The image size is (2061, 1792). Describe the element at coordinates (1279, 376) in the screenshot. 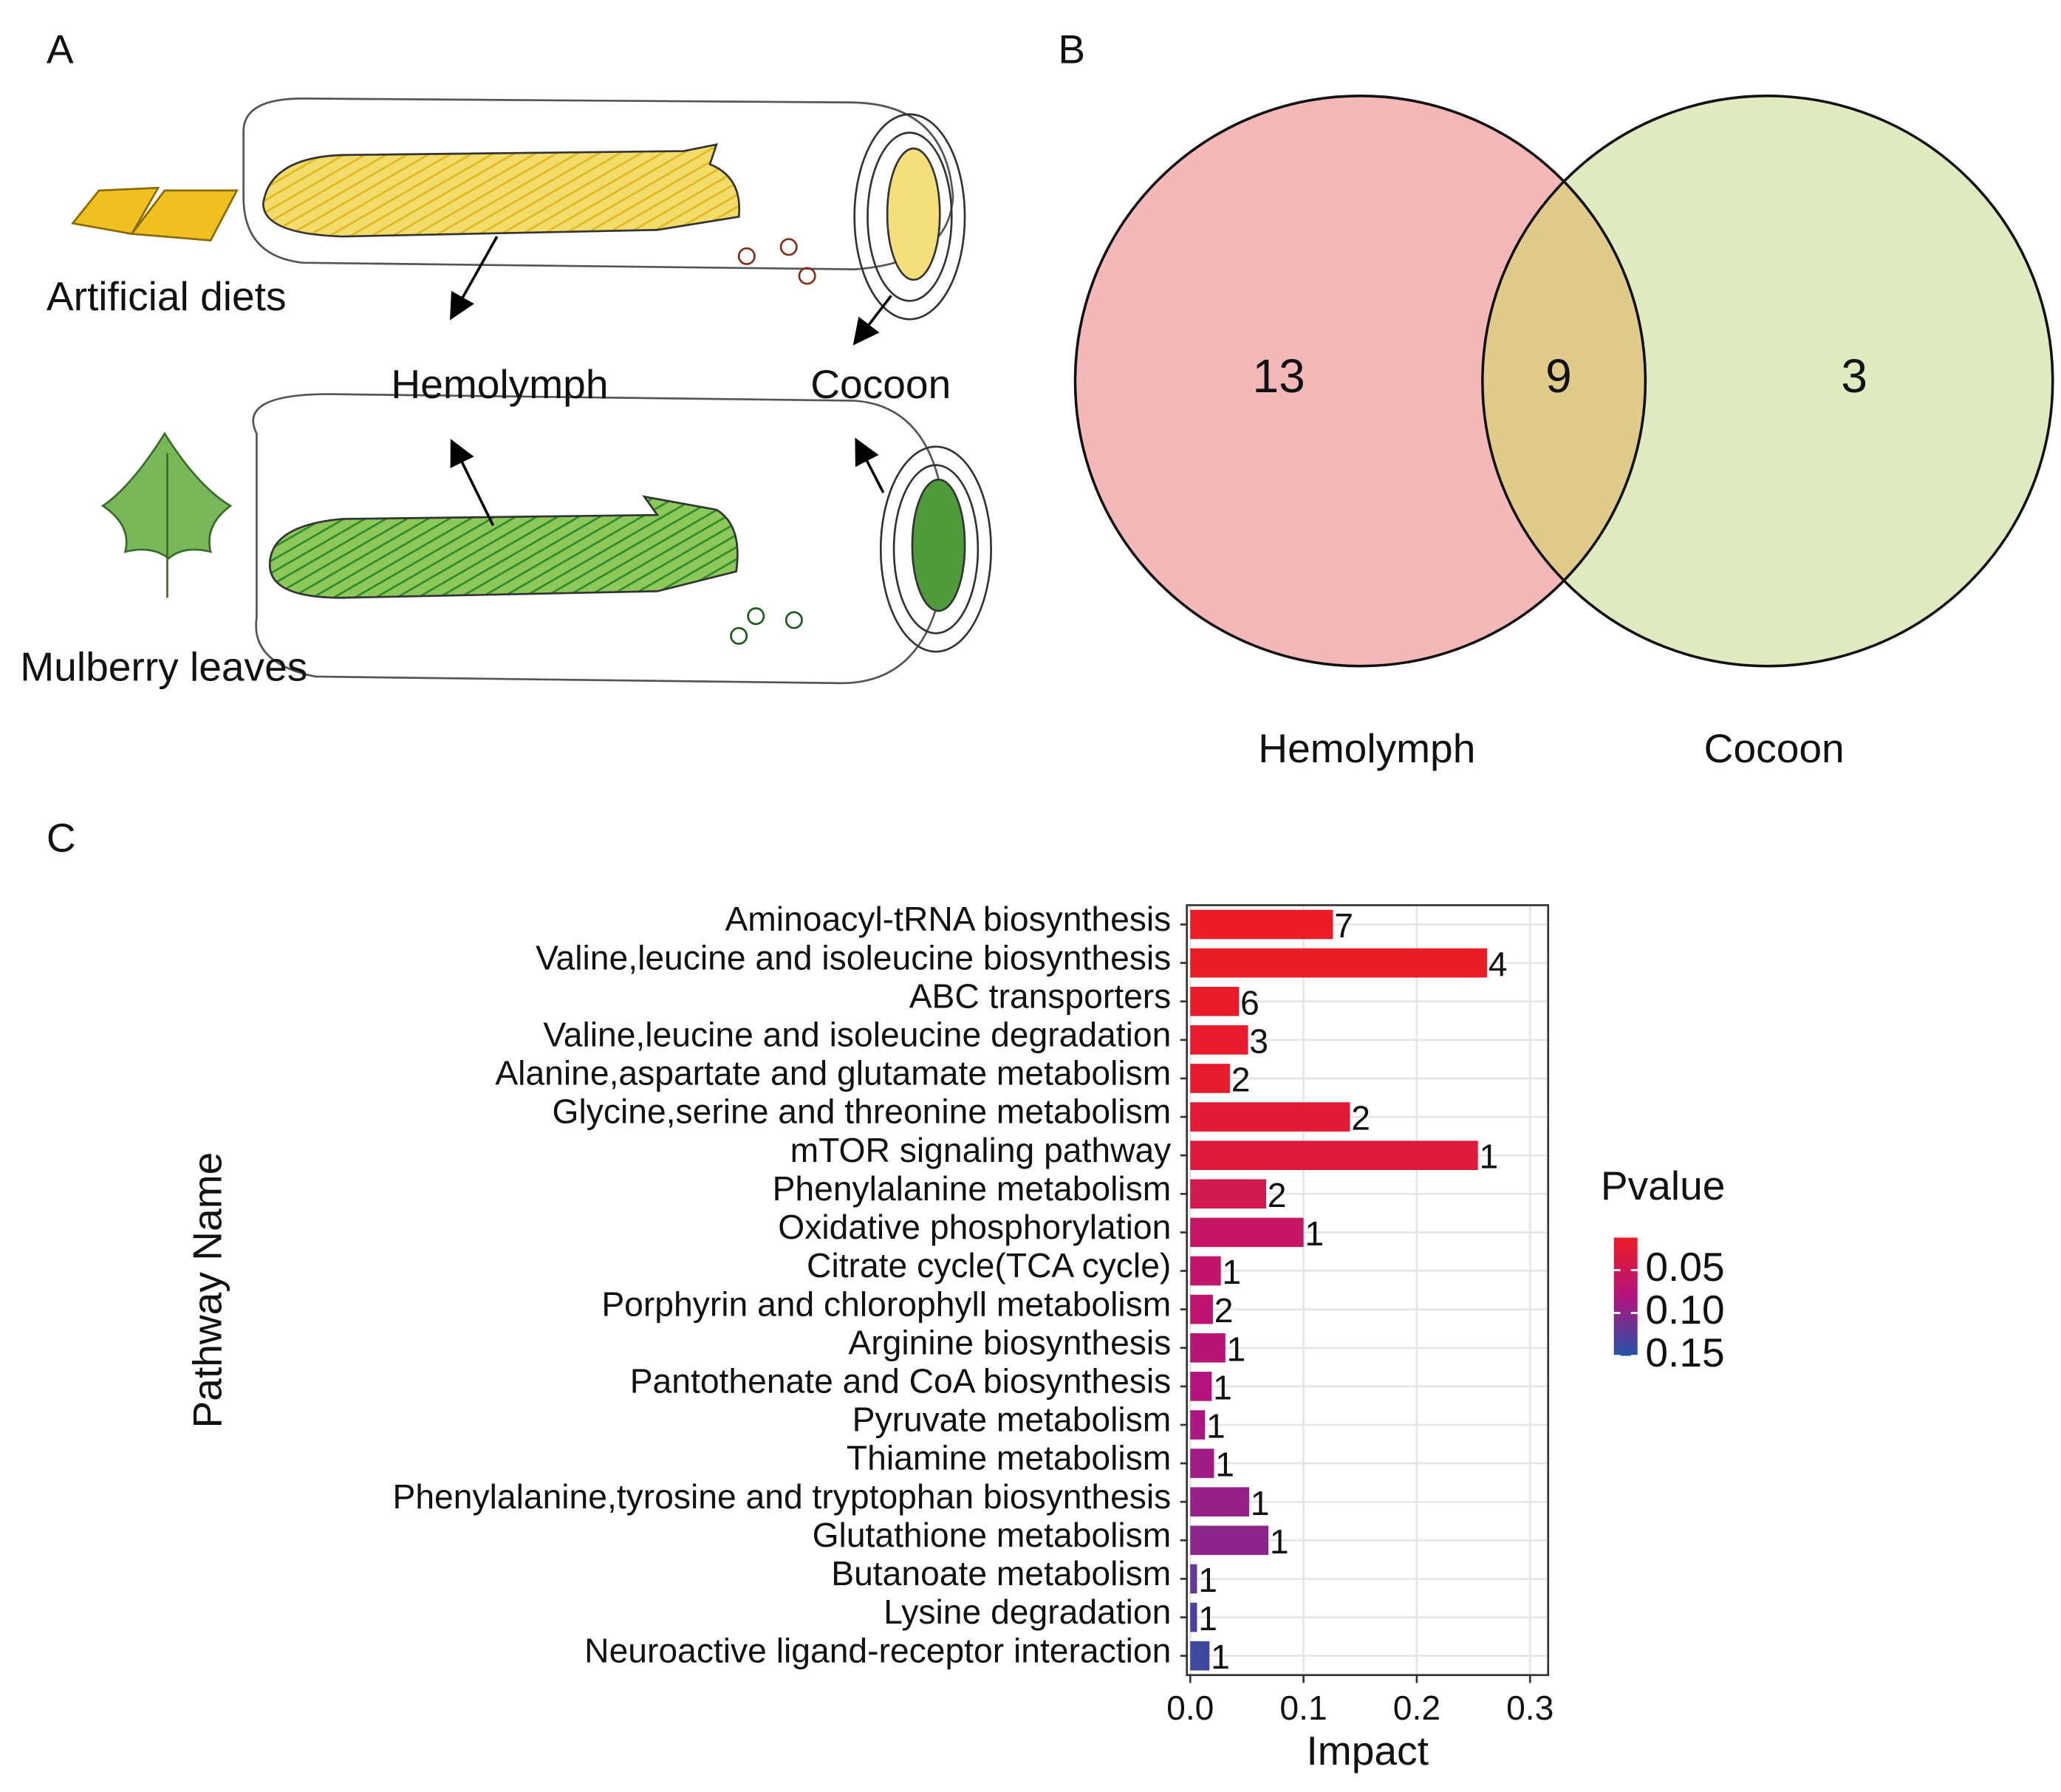

I see `region-count: 13` at that location.